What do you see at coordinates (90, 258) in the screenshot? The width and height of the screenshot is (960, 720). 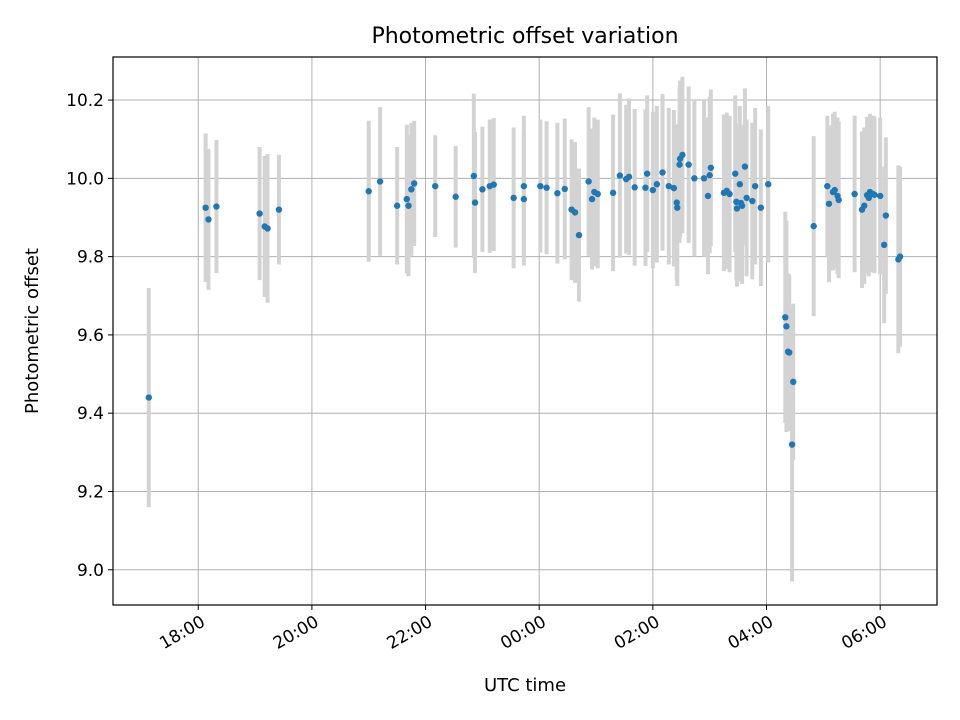 I see `y-tick-label: 9.8` at bounding box center [90, 258].